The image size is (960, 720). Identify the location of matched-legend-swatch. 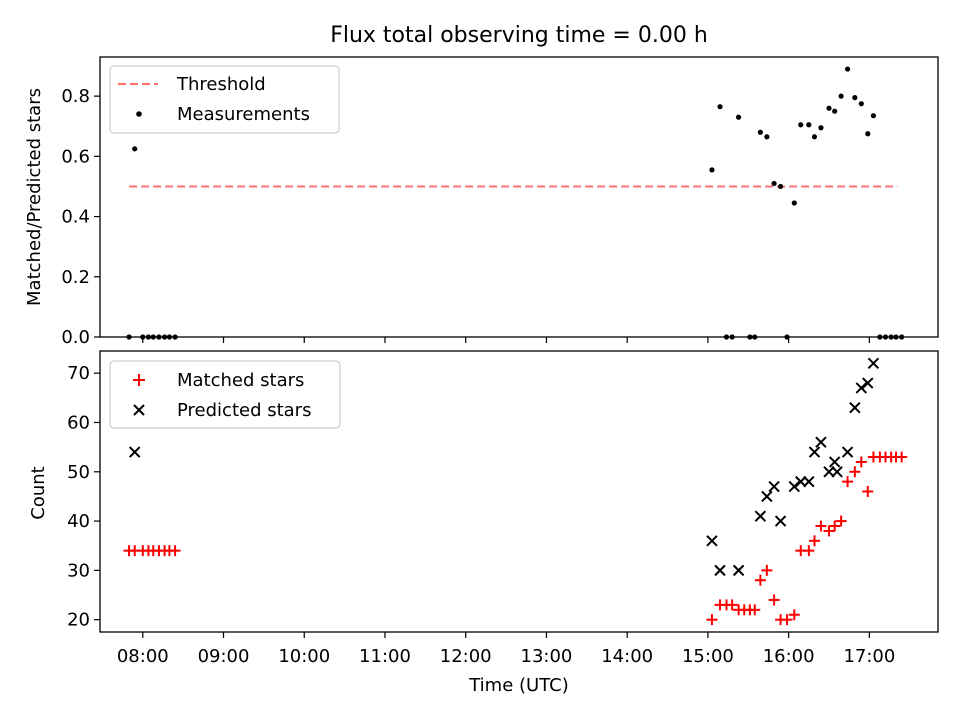
(139, 380).